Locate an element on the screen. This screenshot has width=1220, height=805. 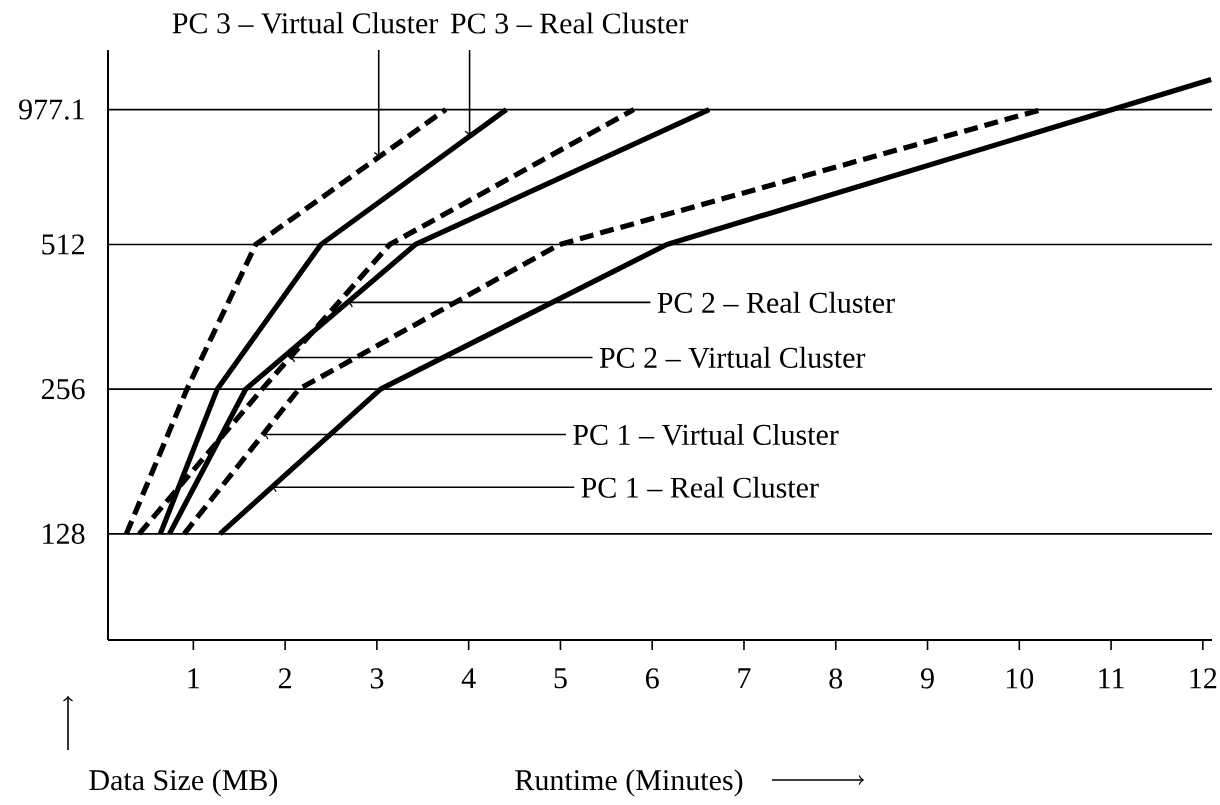
x-tick-label: 1 is located at coordinates (194, 678).